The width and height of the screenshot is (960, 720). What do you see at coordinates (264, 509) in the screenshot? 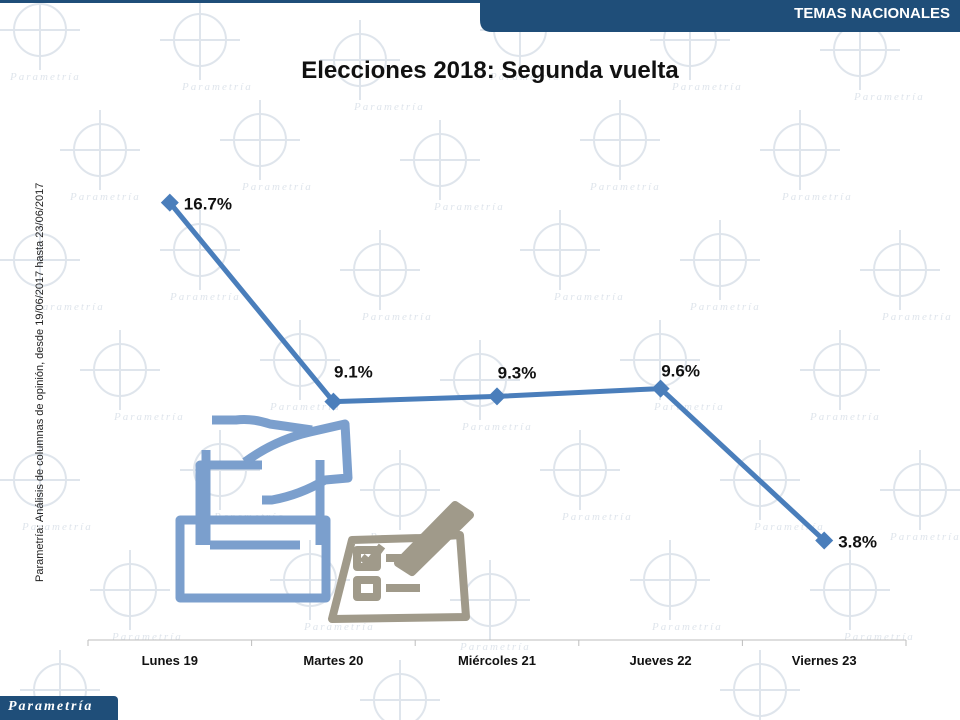
I see `ballot-box-icon` at bounding box center [264, 509].